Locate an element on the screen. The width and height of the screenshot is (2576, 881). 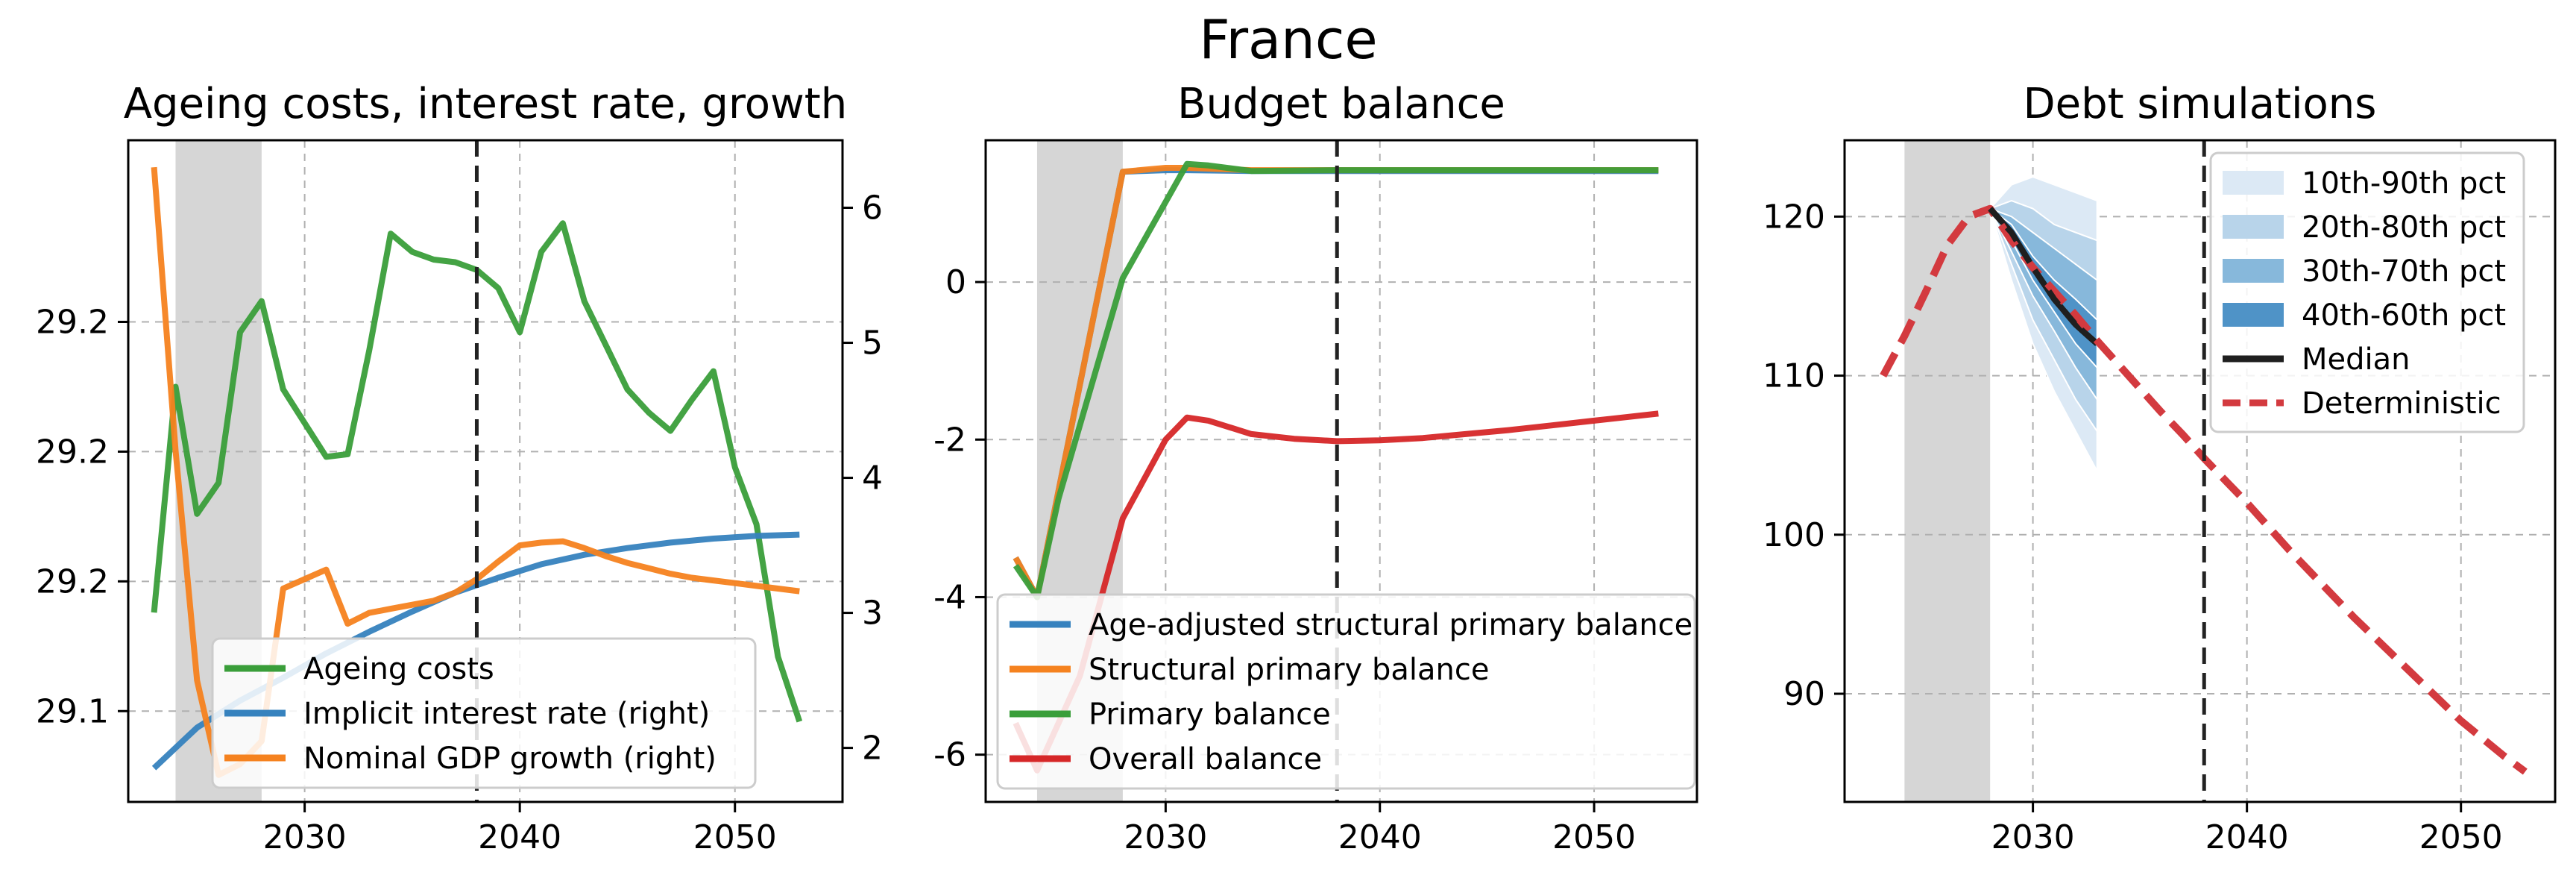
median-overlay-line is located at coordinates (2044, 276).